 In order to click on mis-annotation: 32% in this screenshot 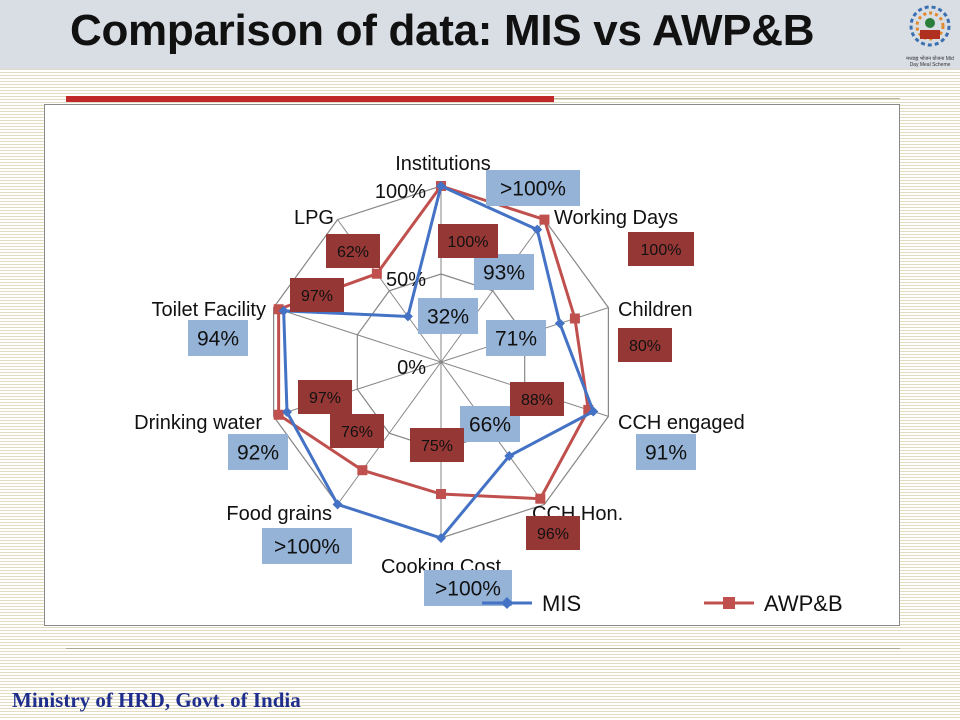, I will do `click(448, 317)`.